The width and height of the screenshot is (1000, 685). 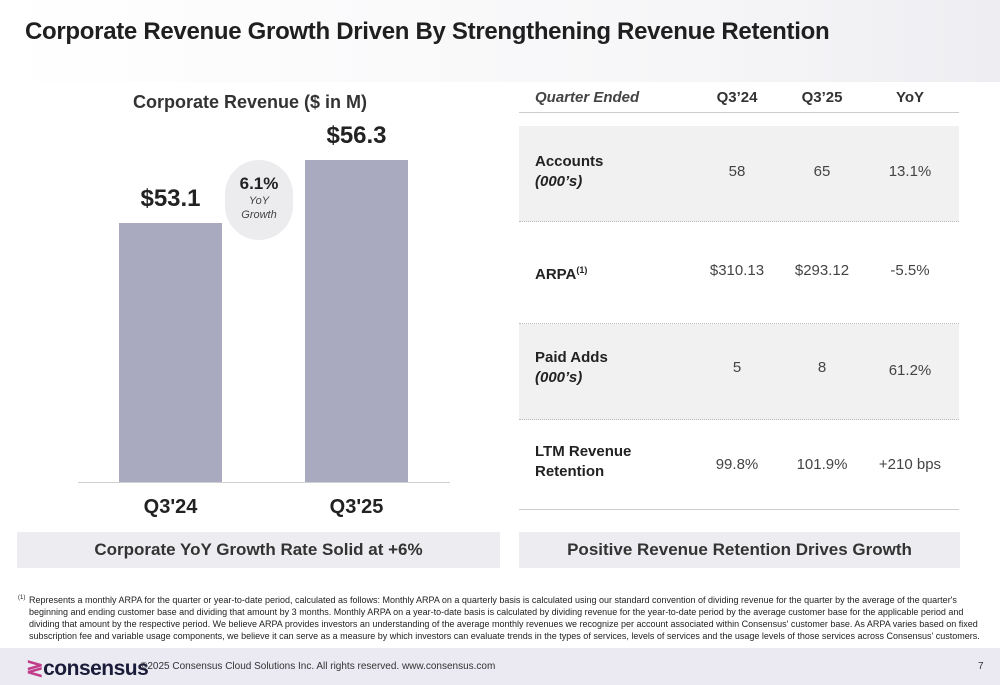 I want to click on chart-title: Corporate Revenue ($ in M), so click(x=250, y=102).